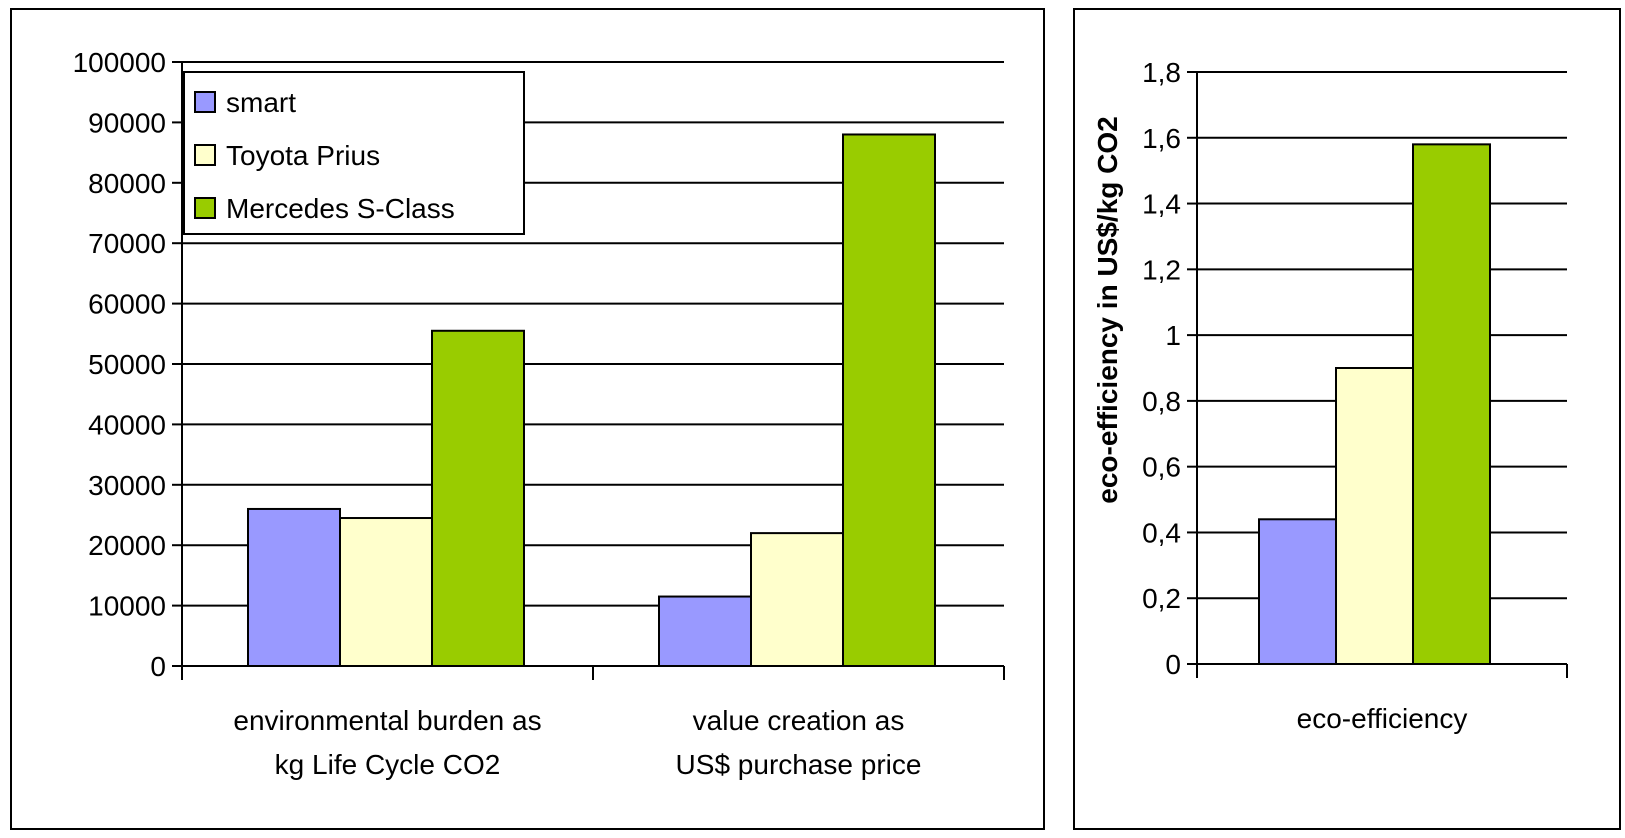 The width and height of the screenshot is (1625, 838). I want to click on legend-swatch-toyota-prius, so click(205, 155).